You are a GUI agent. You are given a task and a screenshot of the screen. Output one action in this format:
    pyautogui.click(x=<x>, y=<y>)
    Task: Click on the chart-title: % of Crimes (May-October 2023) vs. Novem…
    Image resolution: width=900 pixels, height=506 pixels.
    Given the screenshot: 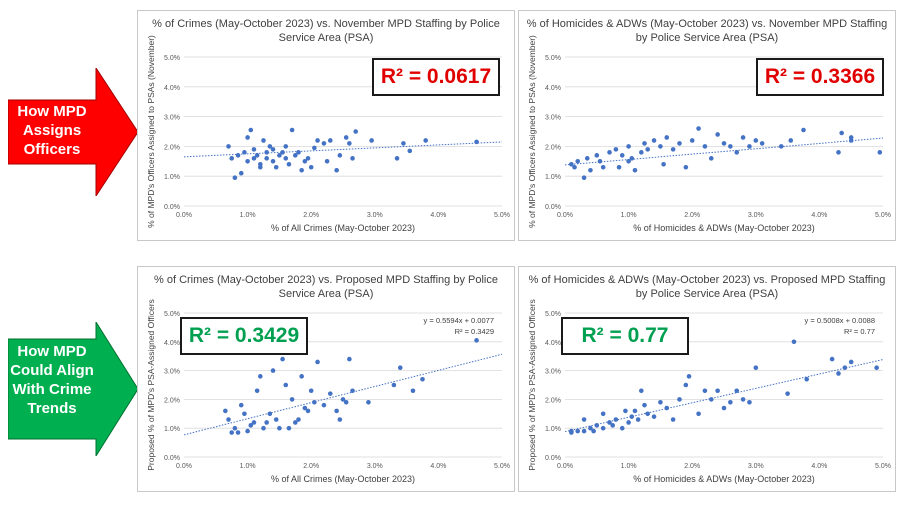 What is the action you would take?
    pyautogui.click(x=326, y=24)
    